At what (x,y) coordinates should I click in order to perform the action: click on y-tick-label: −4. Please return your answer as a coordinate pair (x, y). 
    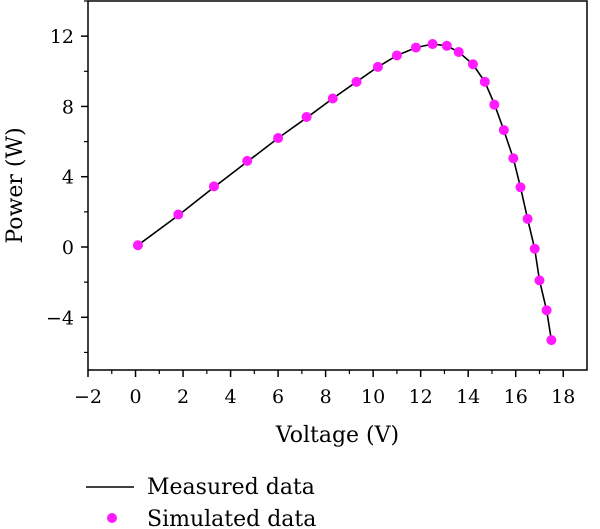
    Looking at the image, I should click on (60, 318).